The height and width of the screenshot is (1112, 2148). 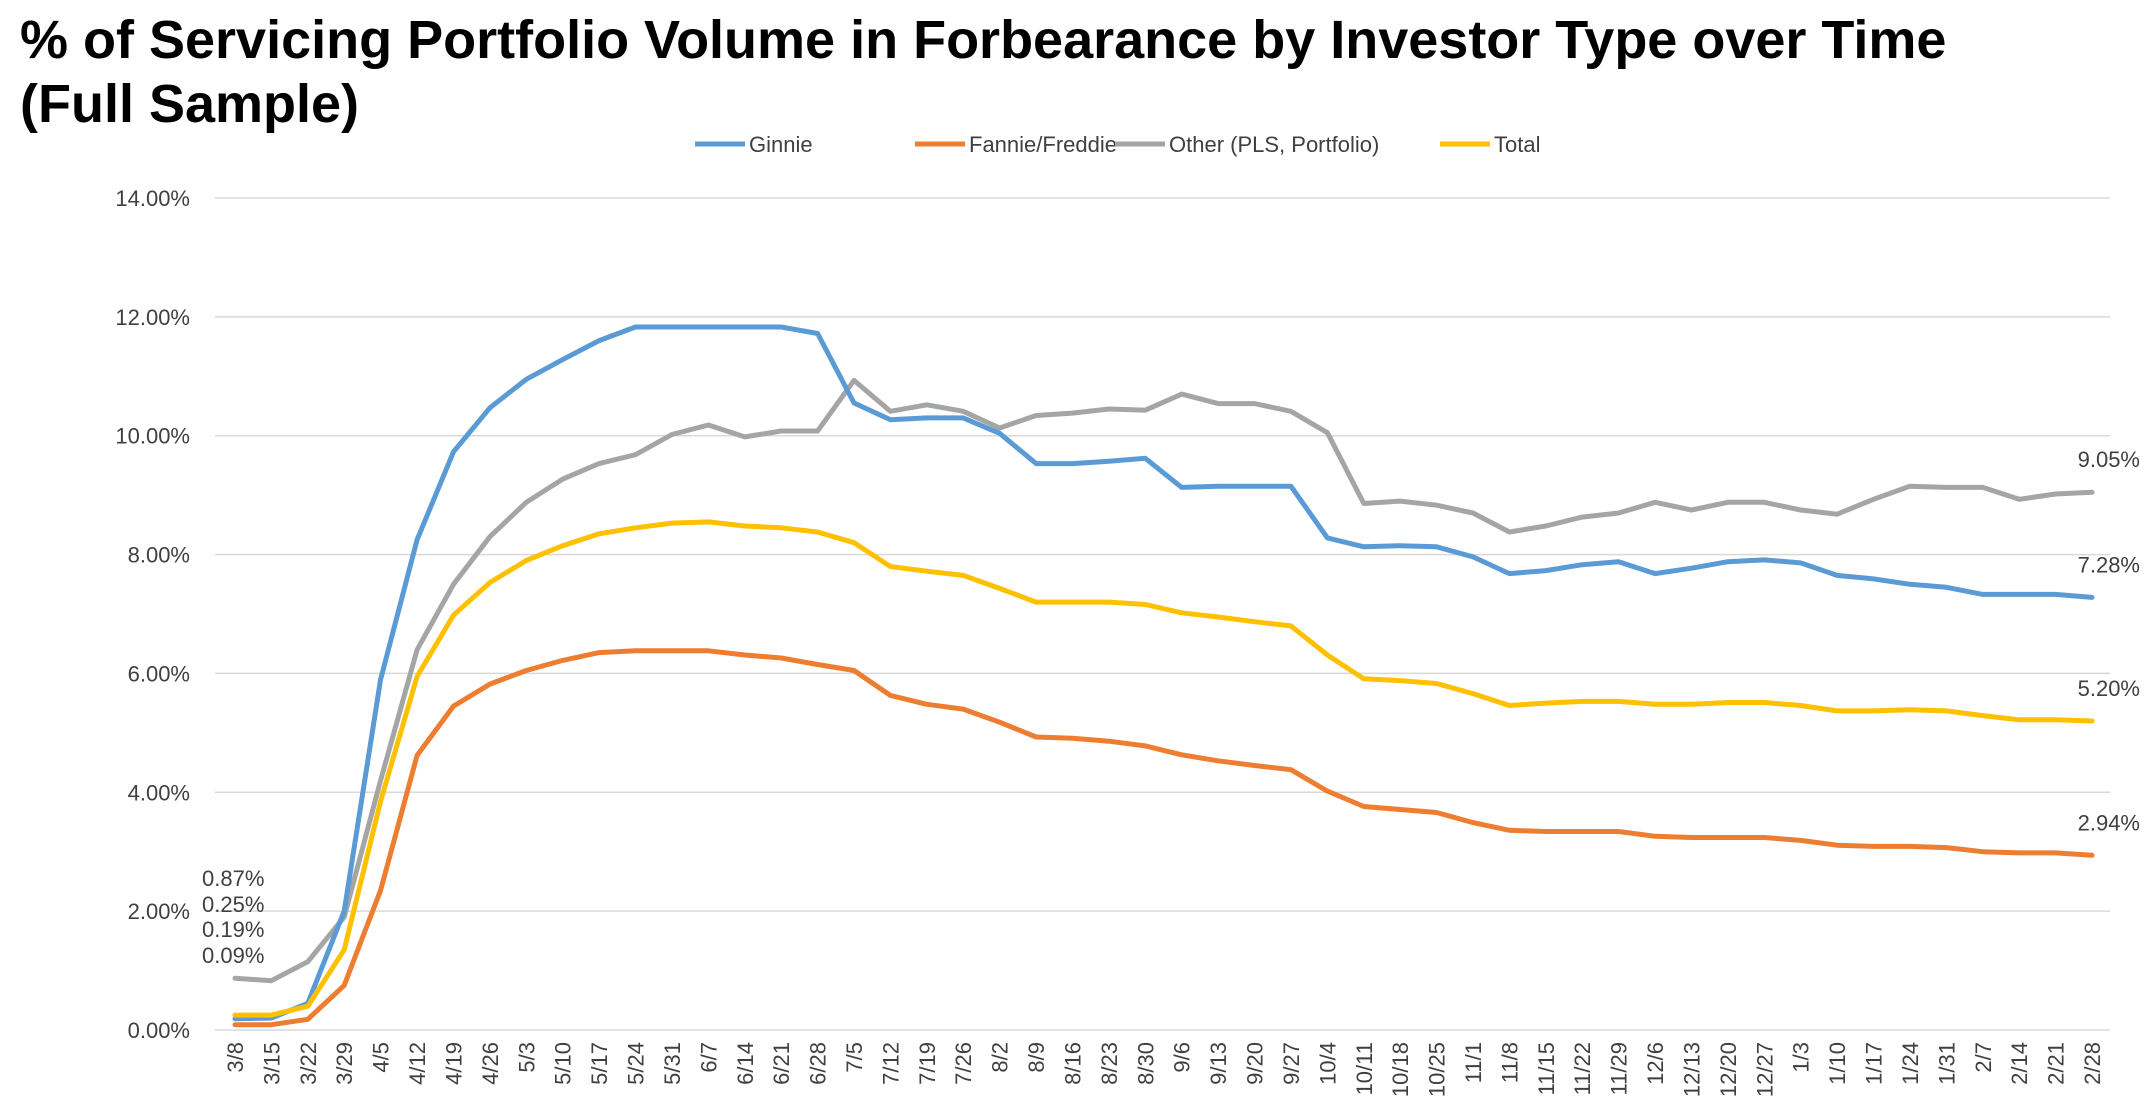 What do you see at coordinates (190, 104) in the screenshot?
I see `chart-title-line-2: (Full Sample)` at bounding box center [190, 104].